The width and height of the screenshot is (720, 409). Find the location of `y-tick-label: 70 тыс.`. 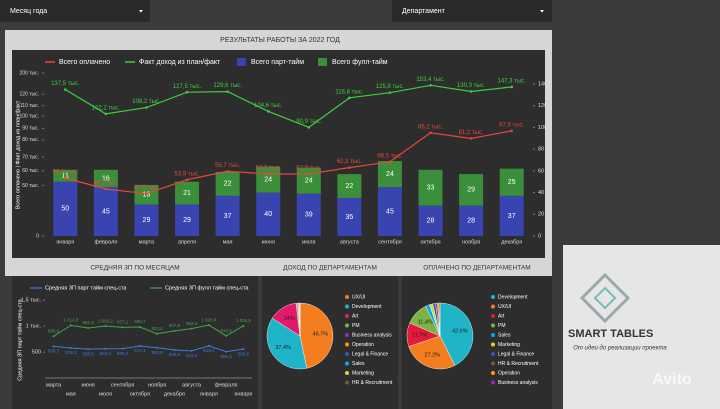

y-tick-label: 70 тыс. is located at coordinates (30, 157).